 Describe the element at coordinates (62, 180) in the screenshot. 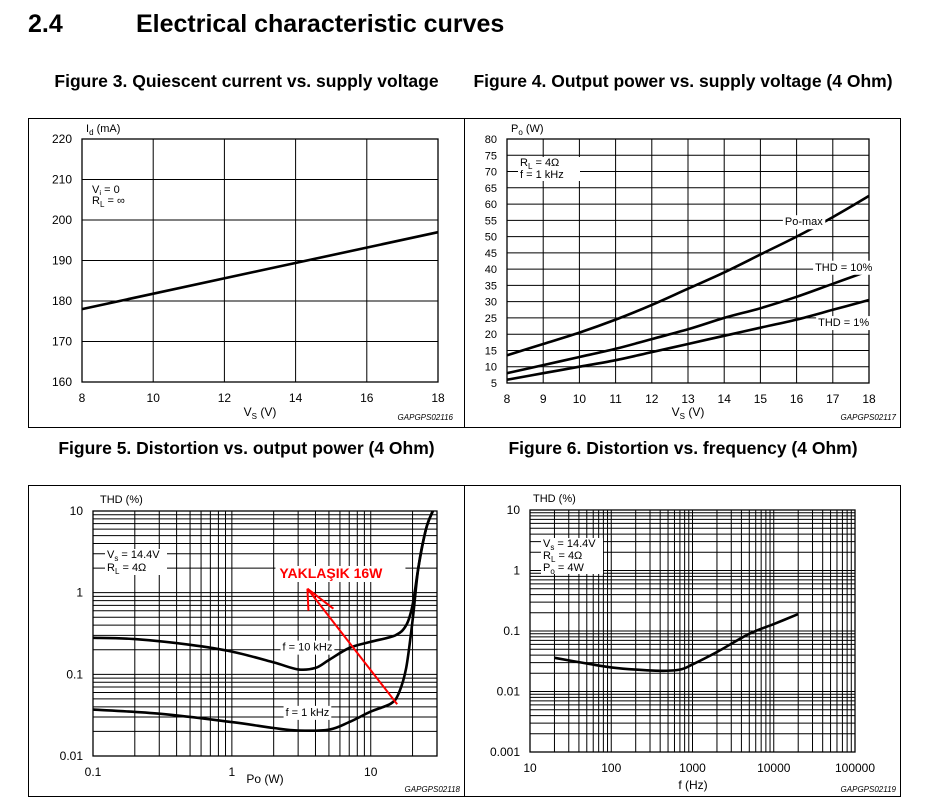

I see `fig3-y-tick-label: 210` at that location.